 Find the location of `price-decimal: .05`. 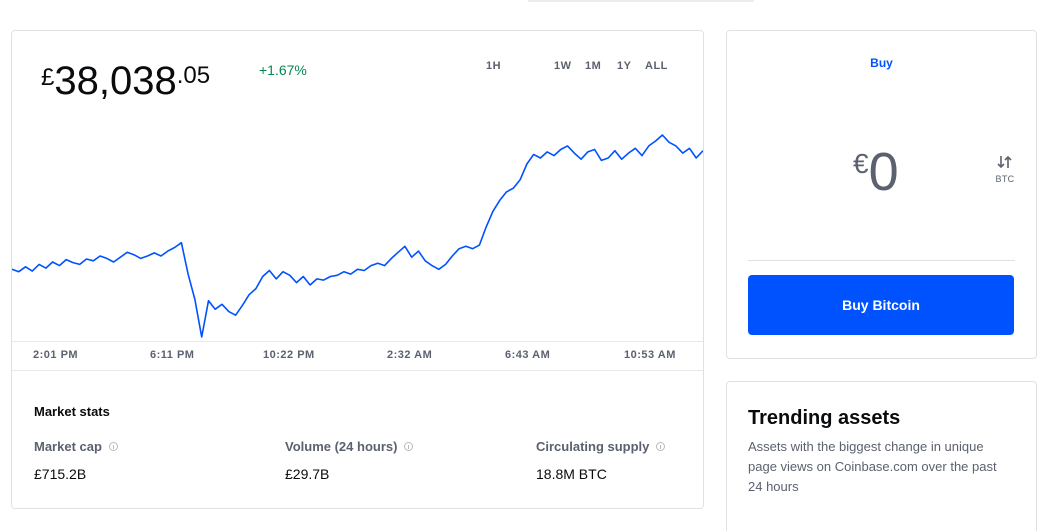

price-decimal: .05 is located at coordinates (193, 75).